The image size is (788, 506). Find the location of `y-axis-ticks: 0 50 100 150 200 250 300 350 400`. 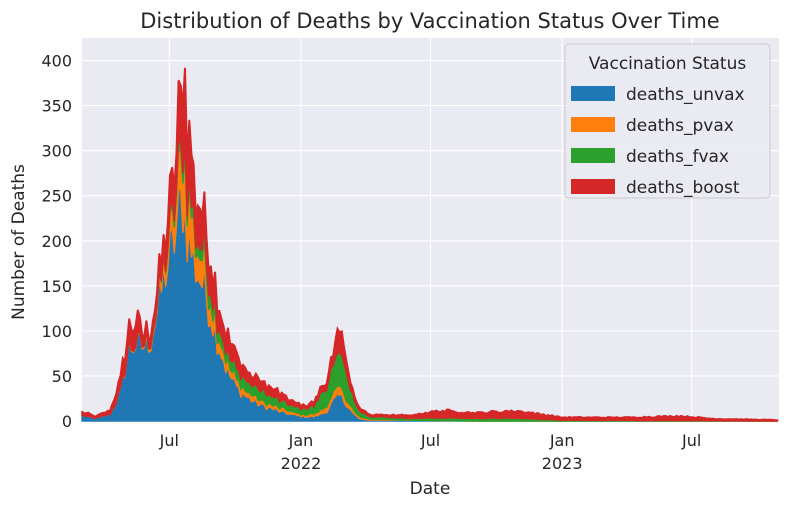

y-axis-ticks: 0 50 100 150 200 250 300 350 400 is located at coordinates (56, 241).